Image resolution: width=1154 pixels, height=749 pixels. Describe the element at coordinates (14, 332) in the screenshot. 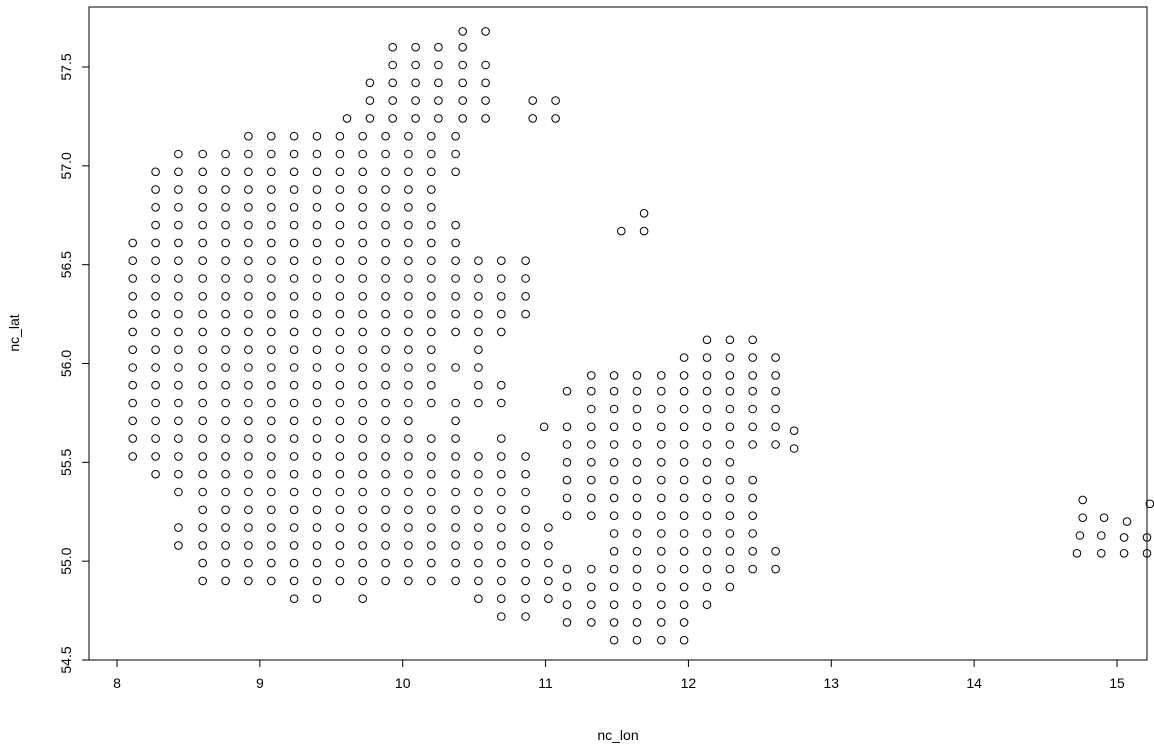

I see `y-axis-label: nc_lat` at that location.